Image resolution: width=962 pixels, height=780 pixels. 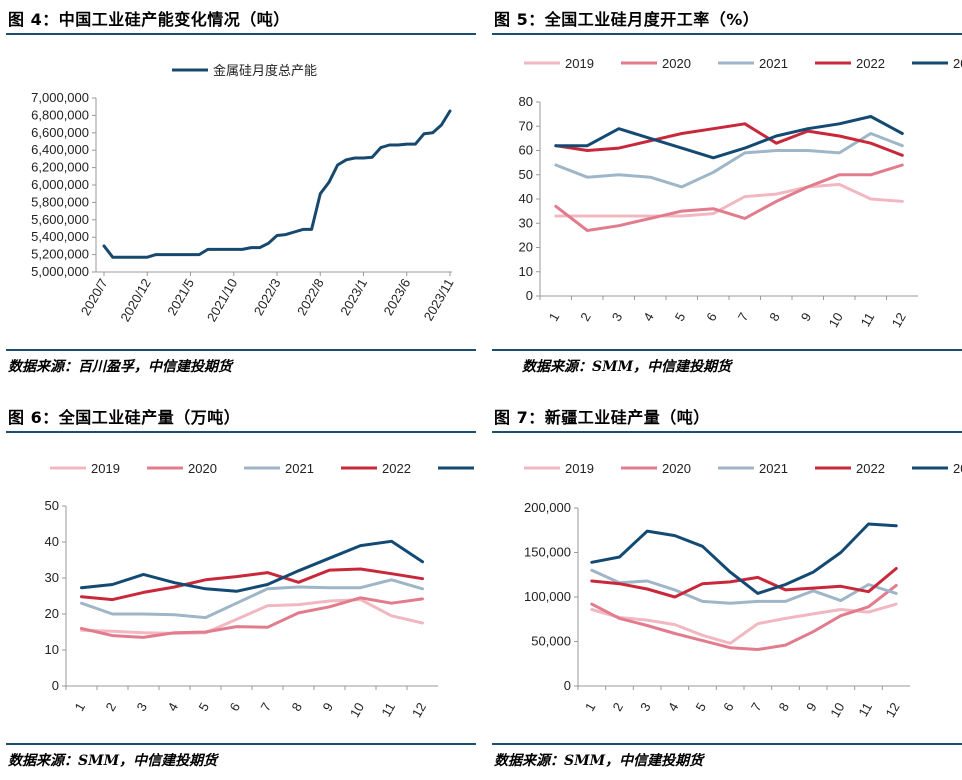 I want to click on y-tick-label: 100,000, so click(x=547, y=596).